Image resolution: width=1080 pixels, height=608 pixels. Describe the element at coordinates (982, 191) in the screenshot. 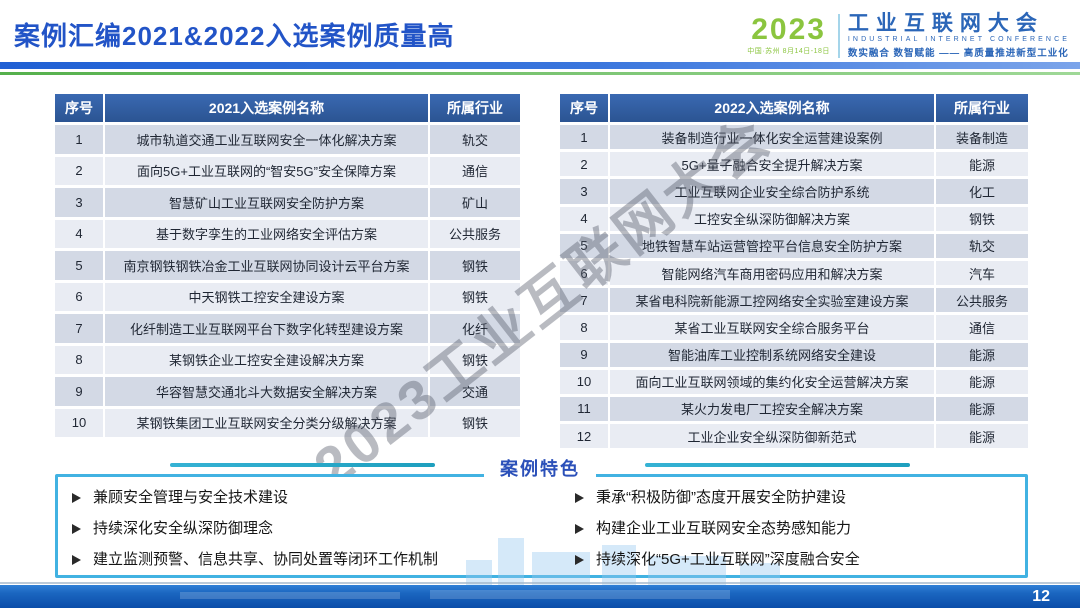

I see `industry: 化工` at that location.